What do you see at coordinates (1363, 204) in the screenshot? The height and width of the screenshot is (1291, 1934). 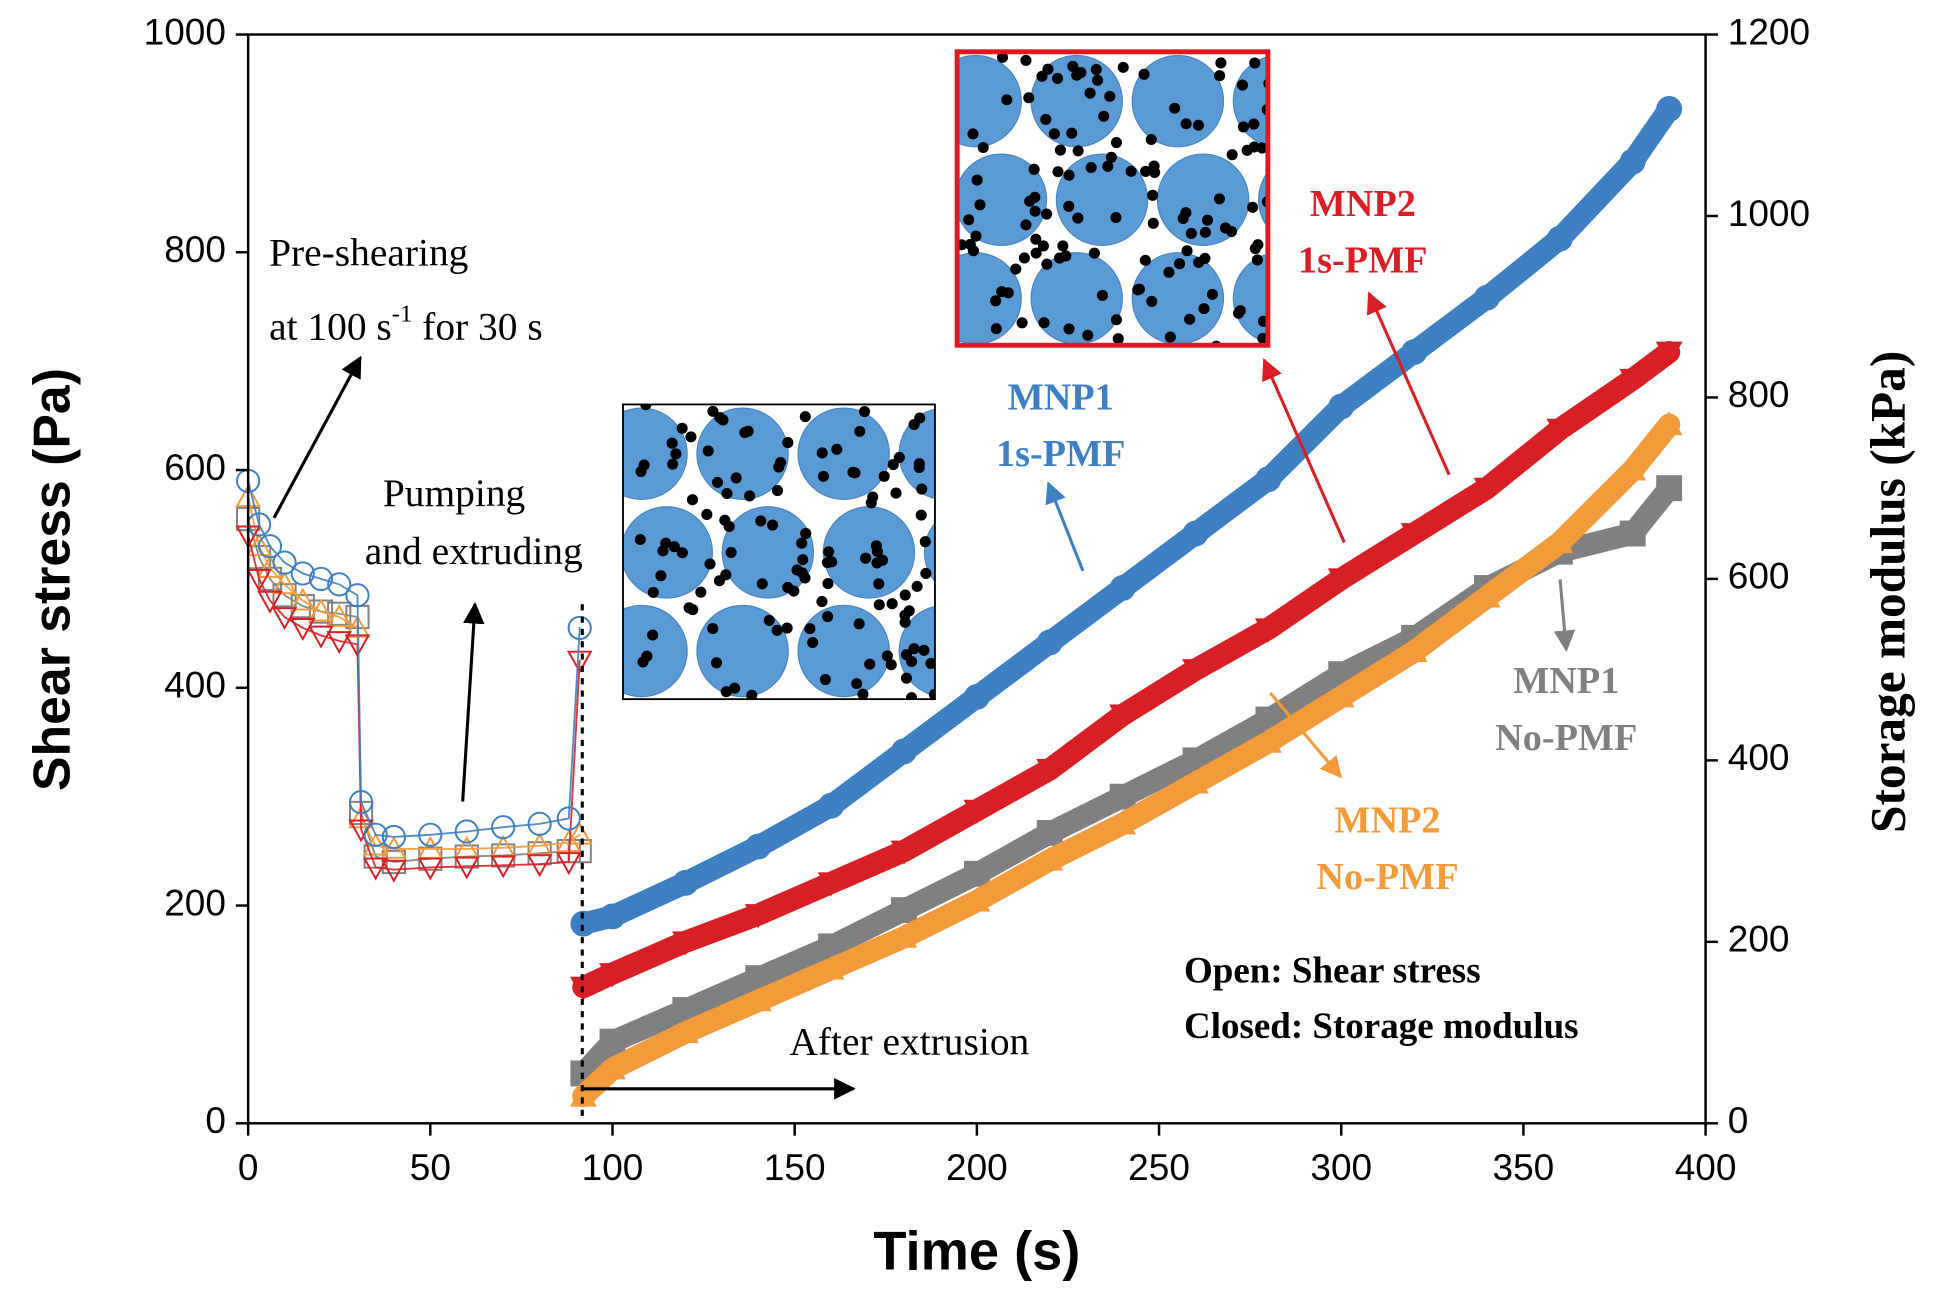 I see `series-label: MNP2` at bounding box center [1363, 204].